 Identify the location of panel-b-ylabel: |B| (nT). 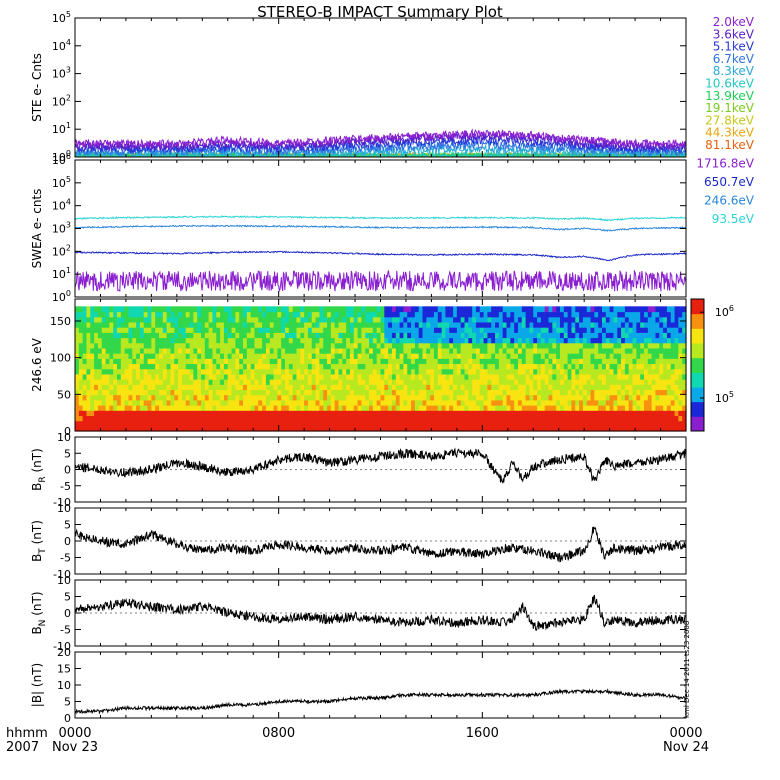
(37, 685).